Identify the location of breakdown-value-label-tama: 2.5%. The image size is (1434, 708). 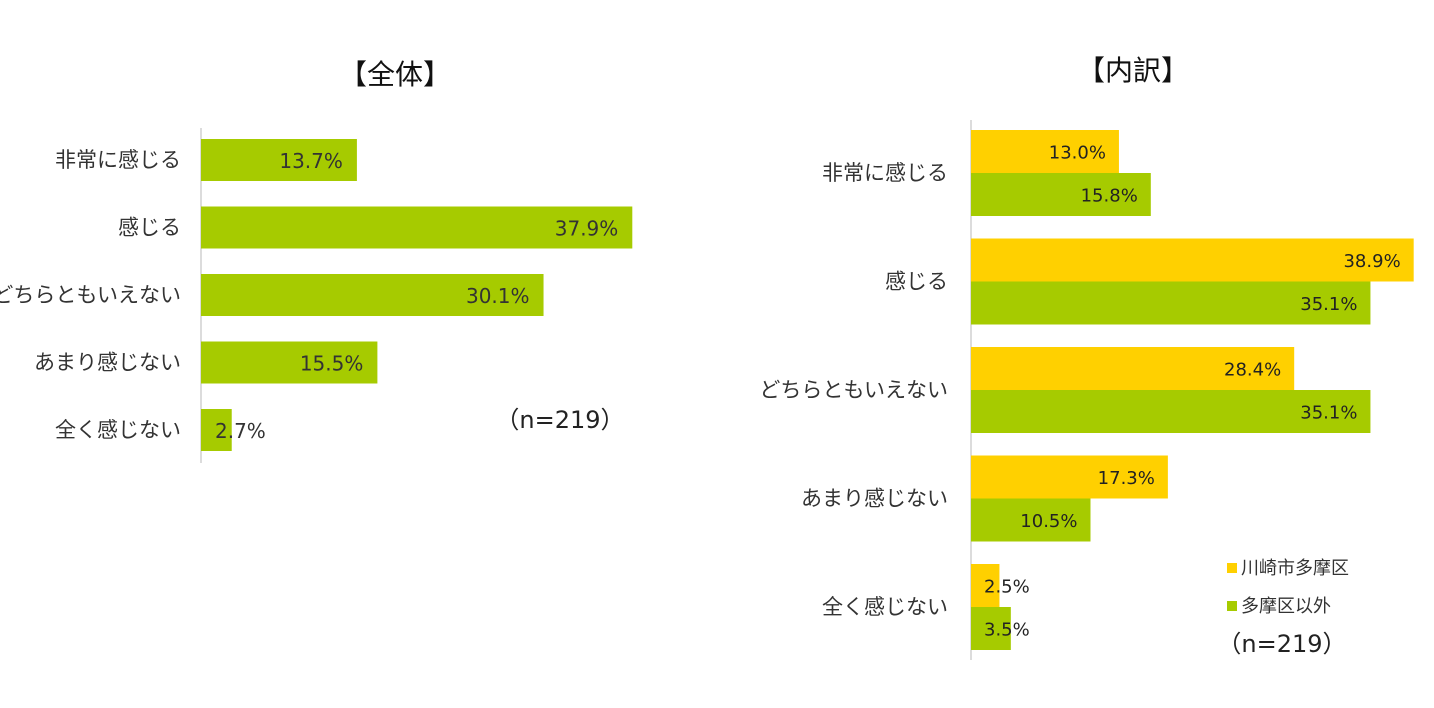
(1007, 587).